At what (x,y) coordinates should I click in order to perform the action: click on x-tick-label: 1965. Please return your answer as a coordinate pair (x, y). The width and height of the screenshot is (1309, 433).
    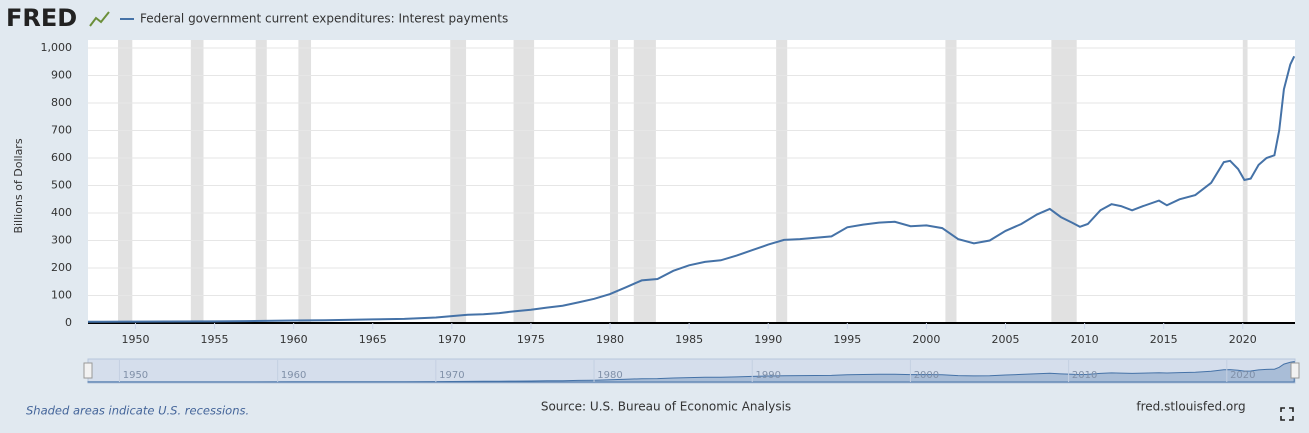
    Looking at the image, I should click on (373, 339).